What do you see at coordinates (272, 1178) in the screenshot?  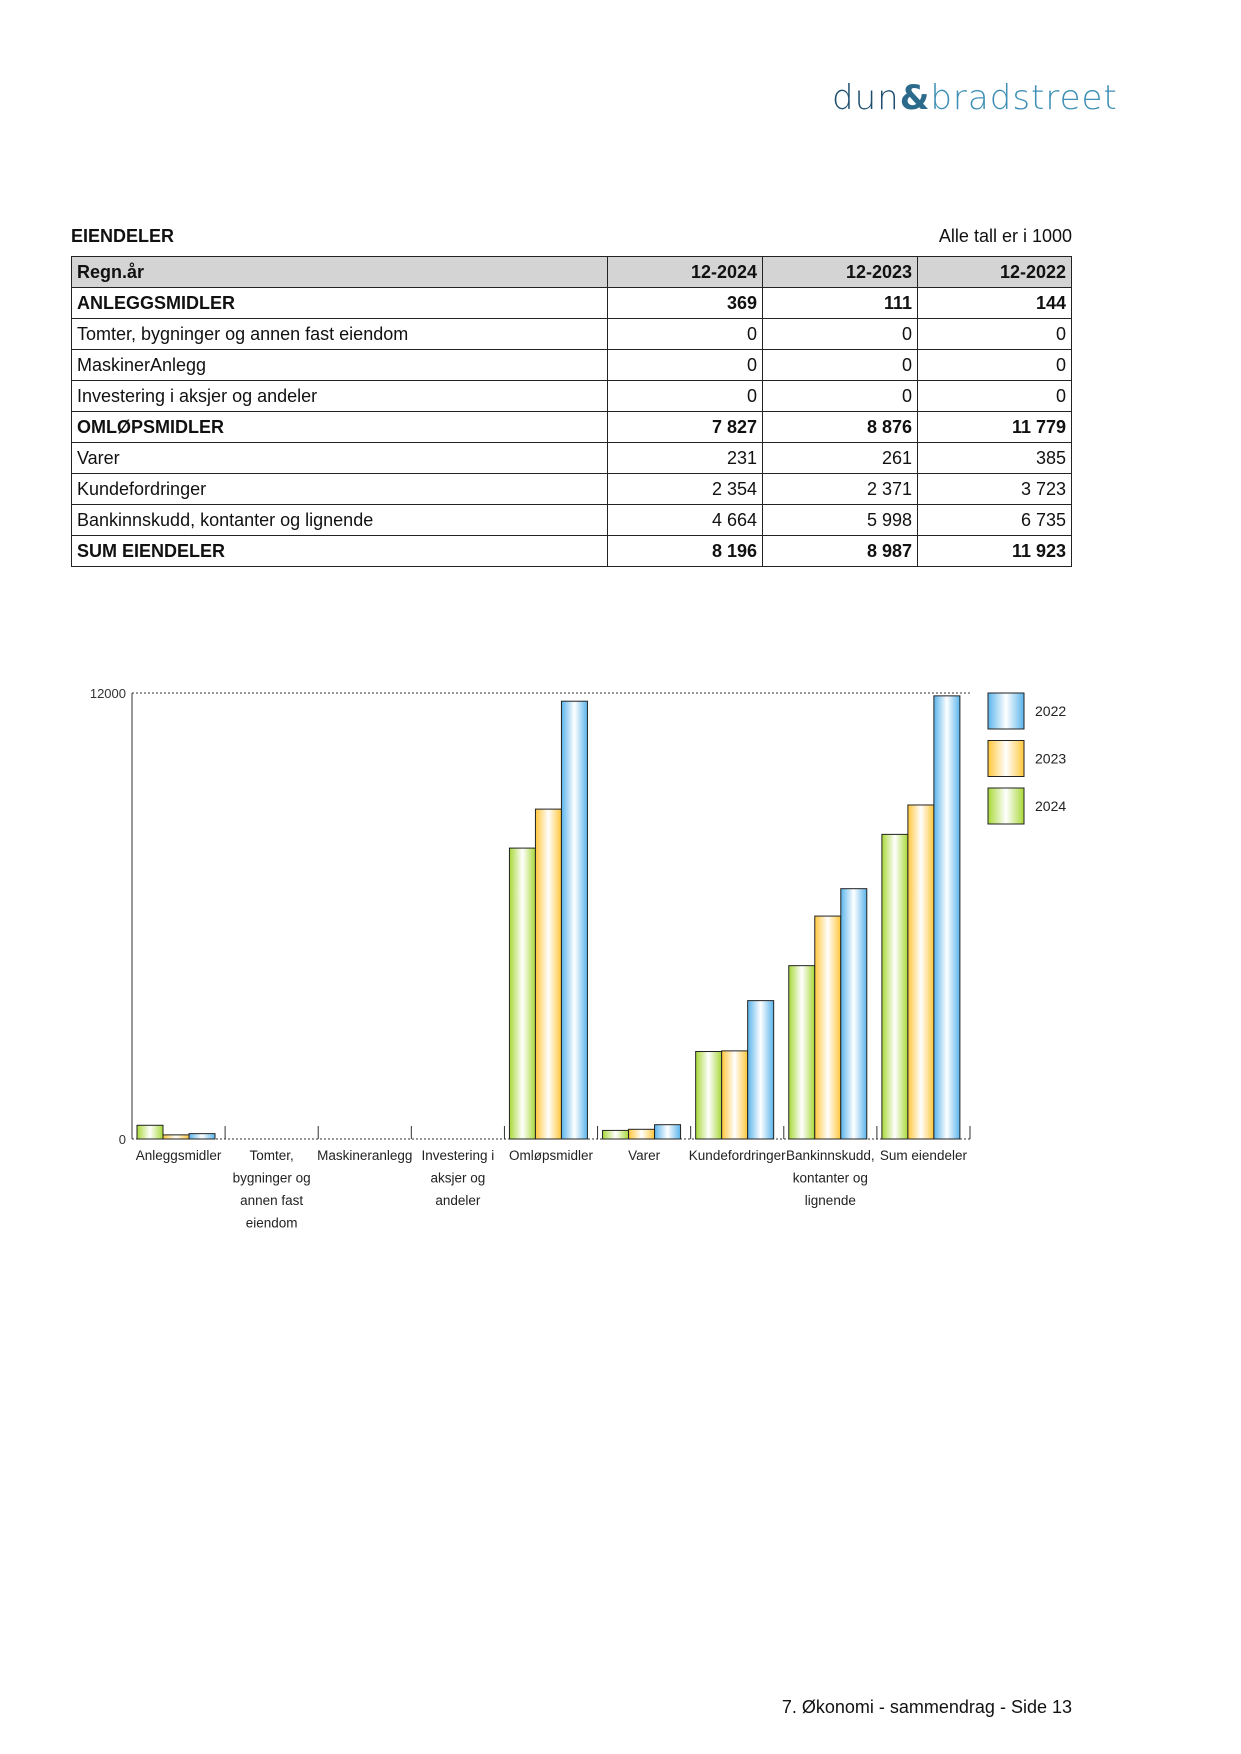 I see `x-tick-label: bygninger og` at bounding box center [272, 1178].